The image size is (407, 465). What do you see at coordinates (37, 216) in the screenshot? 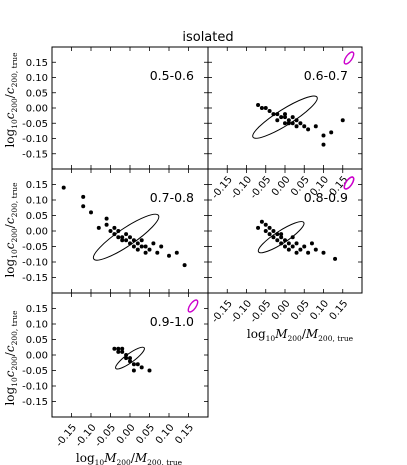
I see `y-tick-label: 0.05` at bounding box center [37, 216].